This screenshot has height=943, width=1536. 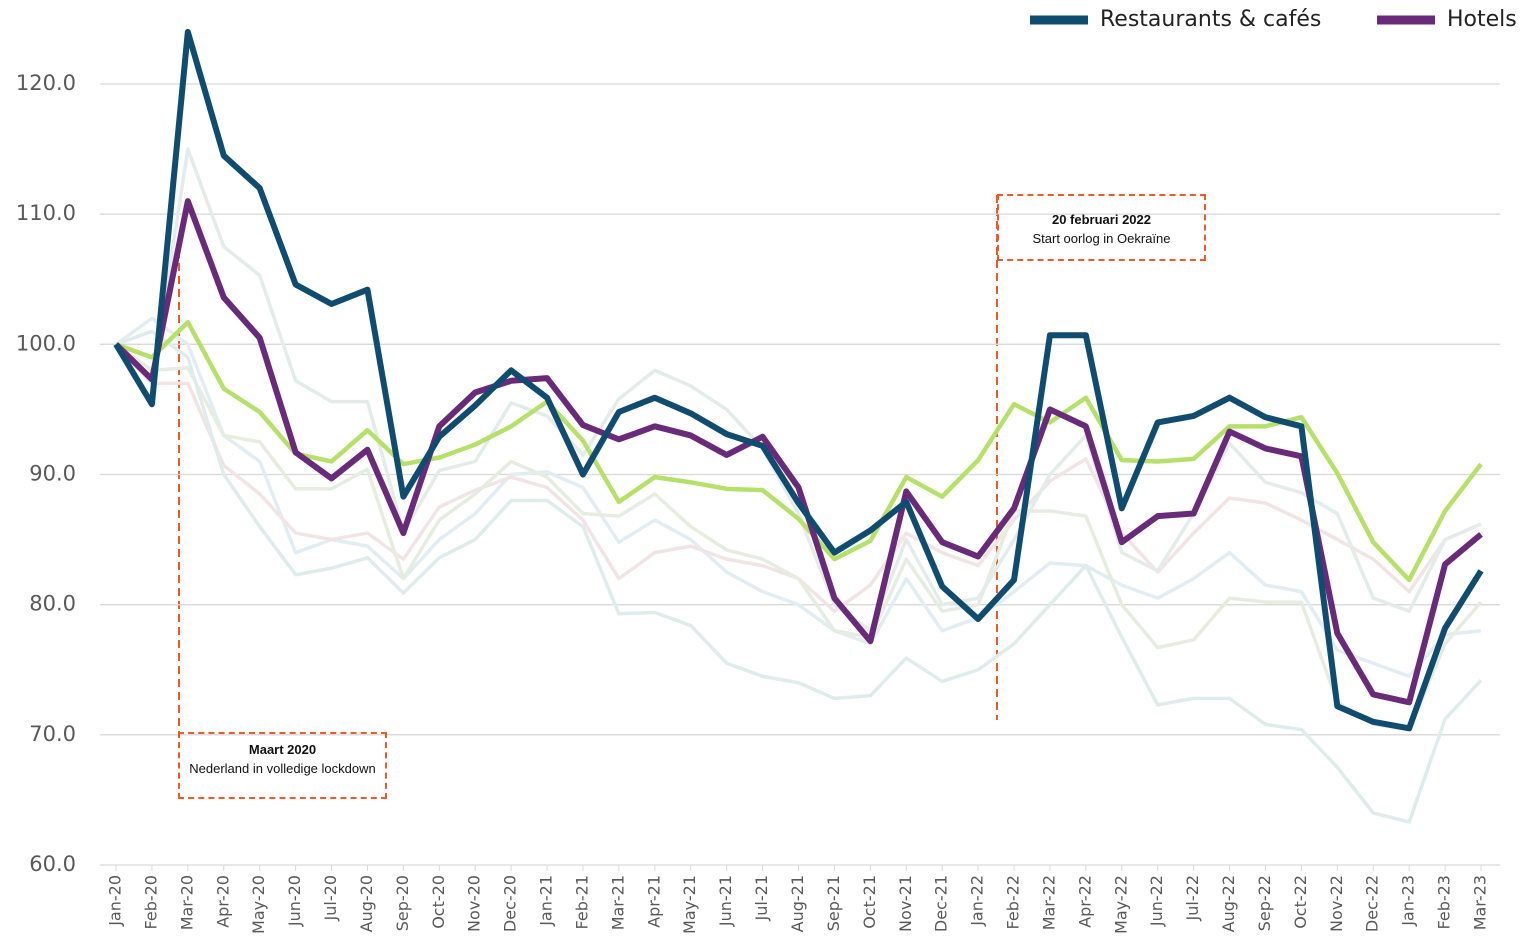 What do you see at coordinates (725, 901) in the screenshot?
I see `x-tick-label: Jun-21` at bounding box center [725, 901].